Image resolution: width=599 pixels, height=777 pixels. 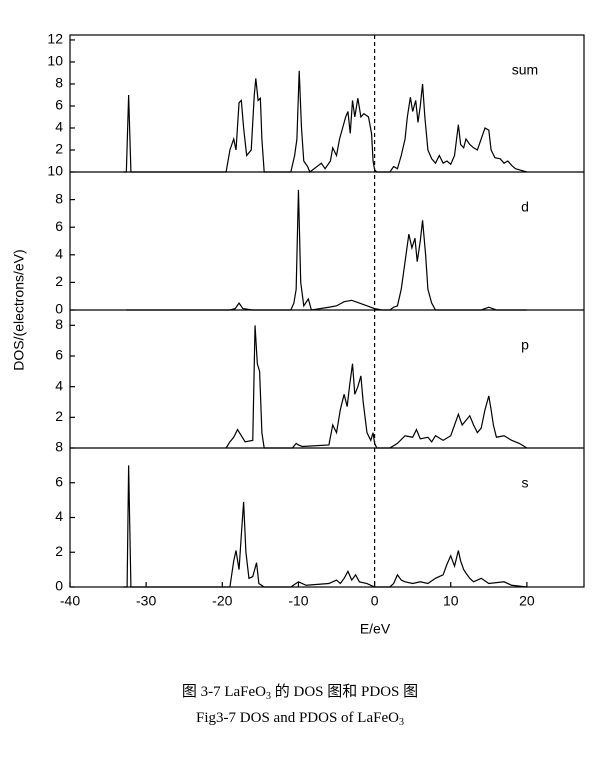 What do you see at coordinates (525, 70) in the screenshot?
I see `panel-label: sum` at bounding box center [525, 70].